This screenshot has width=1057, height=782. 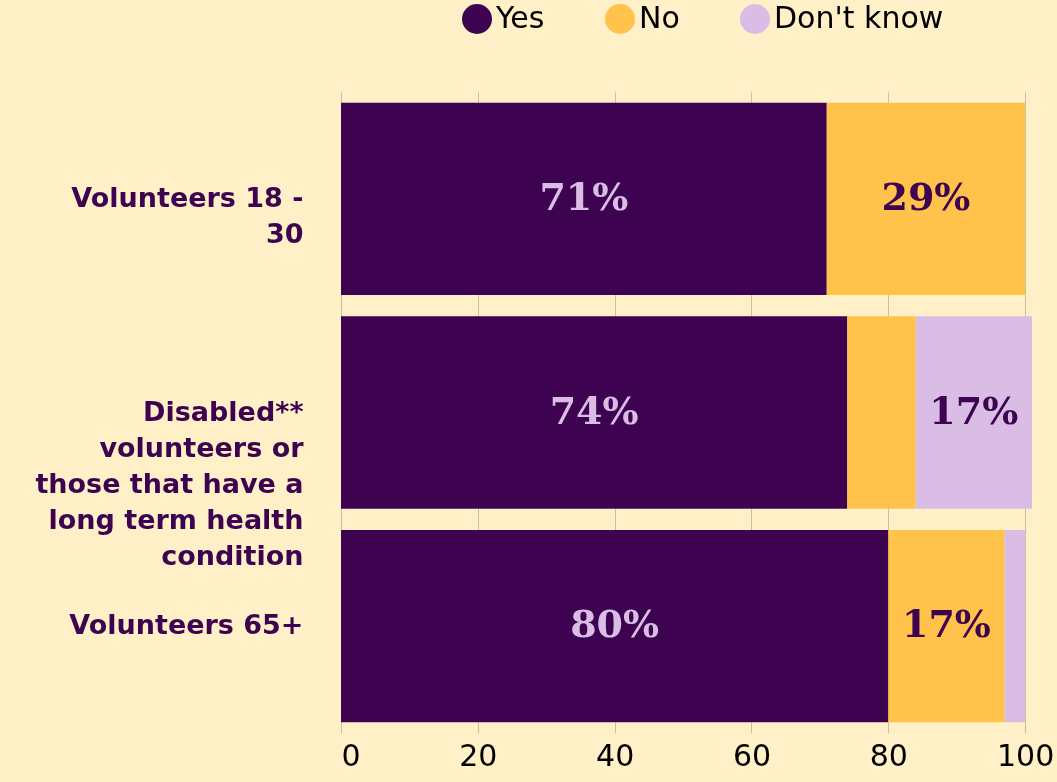 I want to click on data-label: 74%, so click(x=594, y=410).